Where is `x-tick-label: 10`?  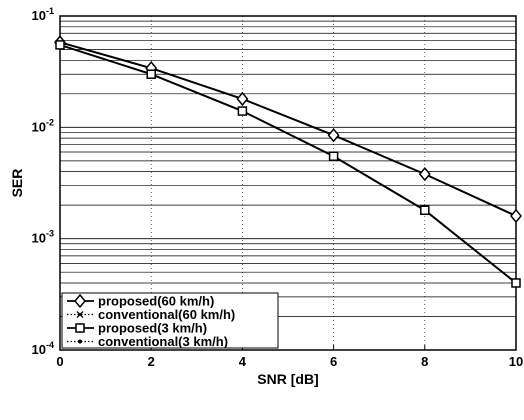 x-tick-label: 10 is located at coordinates (516, 361).